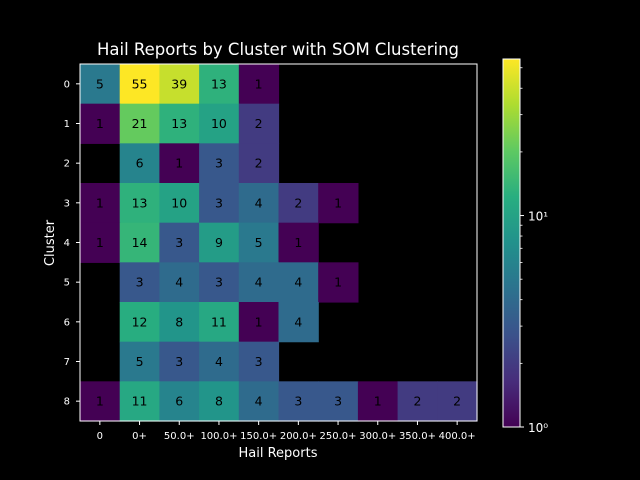 The width and height of the screenshot is (640, 480). I want to click on cell-value-label: 14, so click(140, 242).